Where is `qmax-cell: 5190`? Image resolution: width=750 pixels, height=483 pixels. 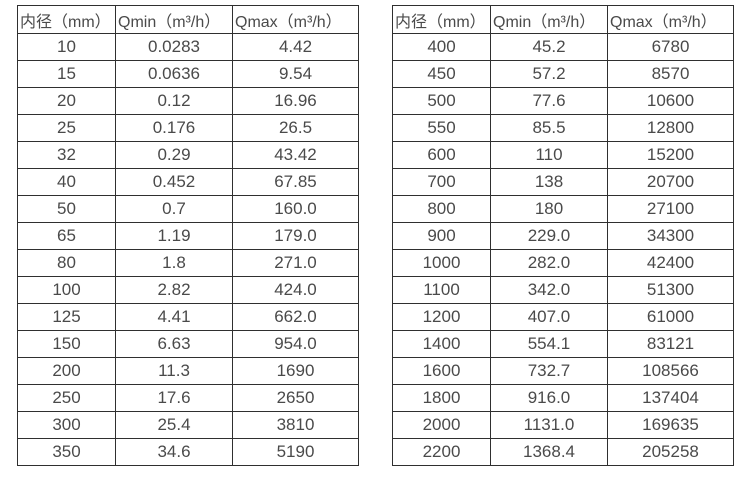 qmax-cell: 5190 is located at coordinates (295, 452).